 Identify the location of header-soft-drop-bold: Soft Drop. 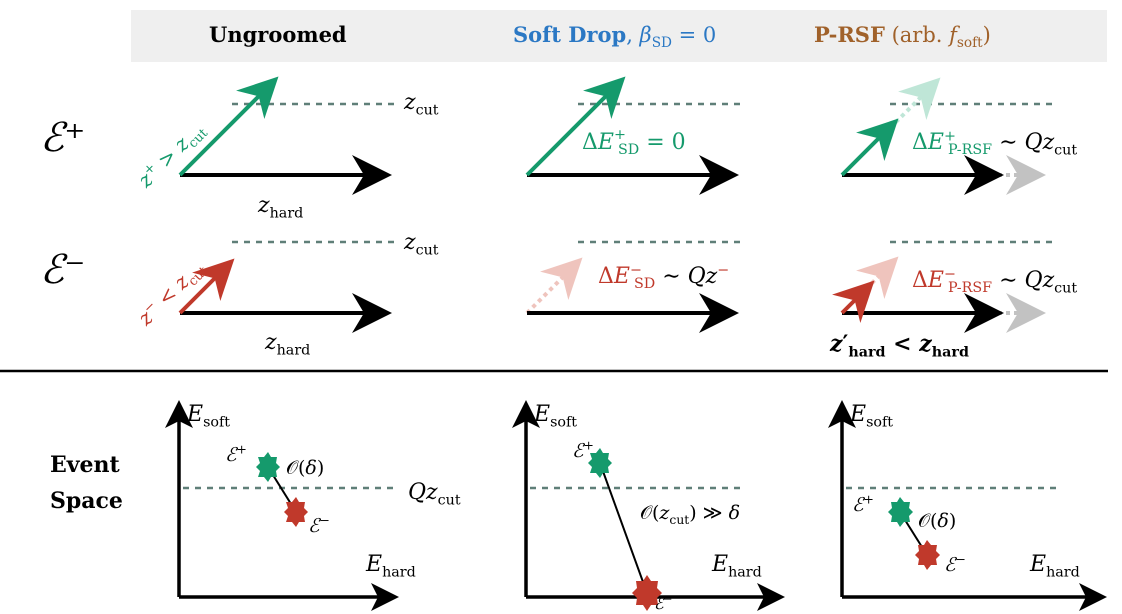
(570, 34).